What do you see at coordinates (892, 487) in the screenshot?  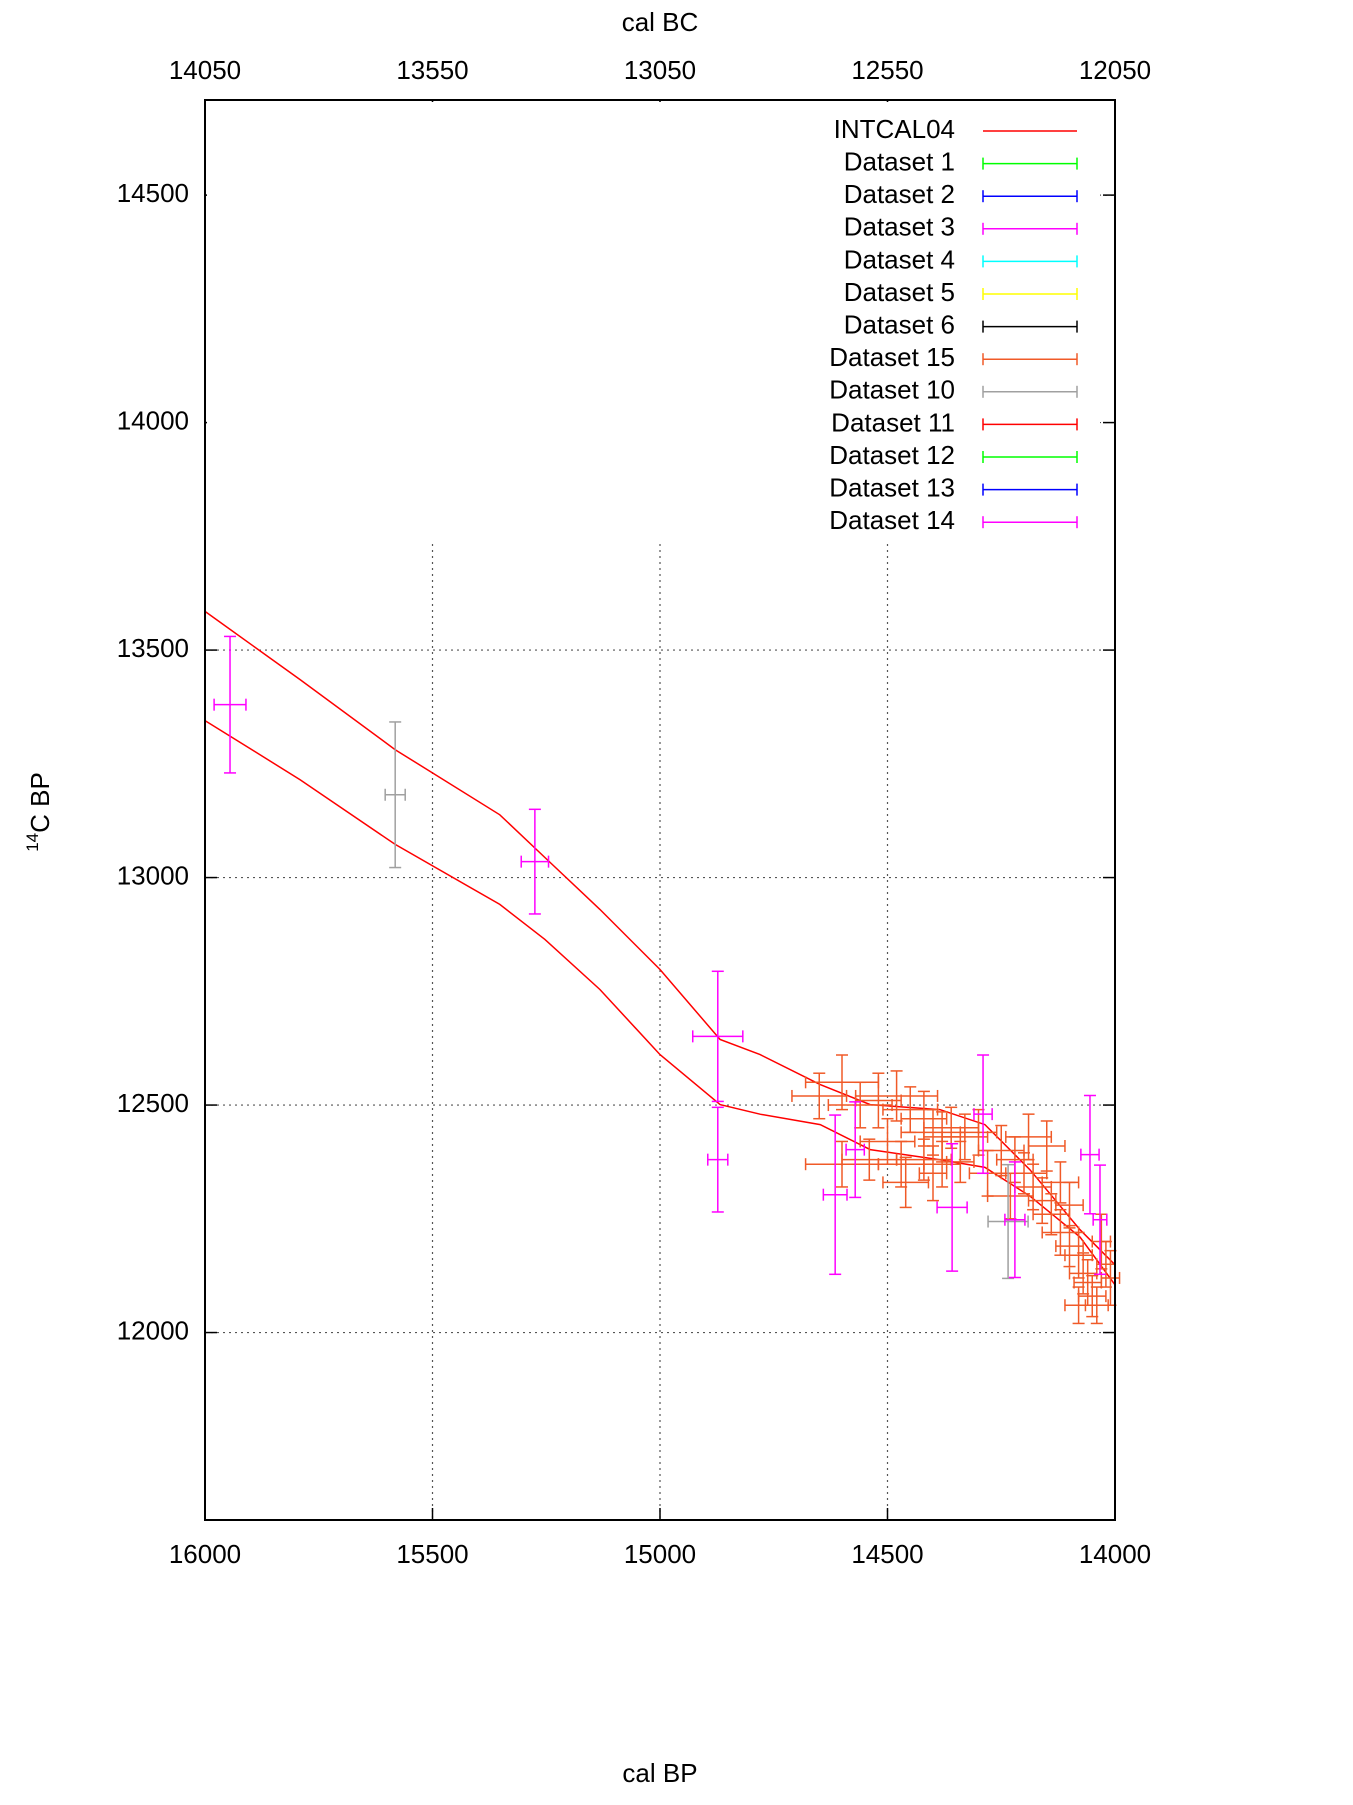 I see `legend-label: Dataset 13` at bounding box center [892, 487].